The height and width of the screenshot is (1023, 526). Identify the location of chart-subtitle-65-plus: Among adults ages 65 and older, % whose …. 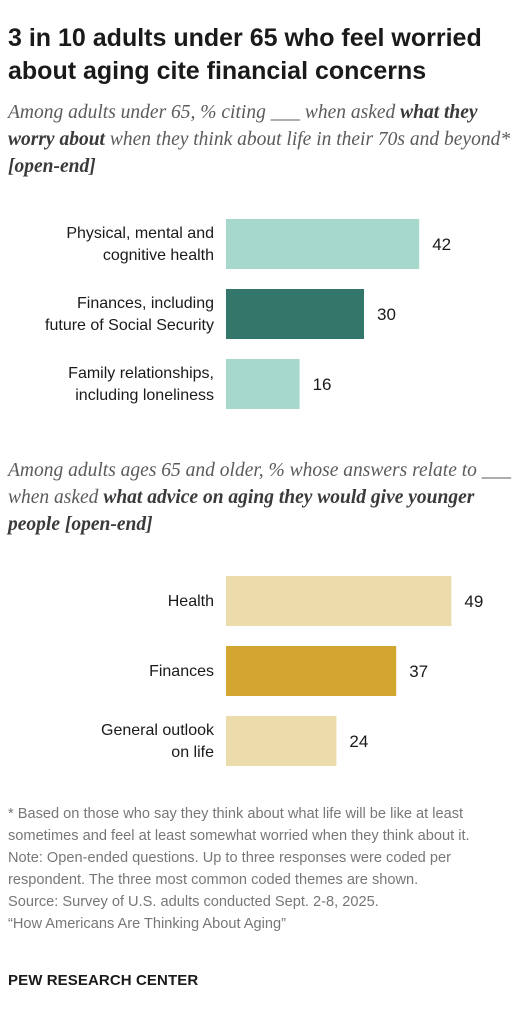
(265, 497).